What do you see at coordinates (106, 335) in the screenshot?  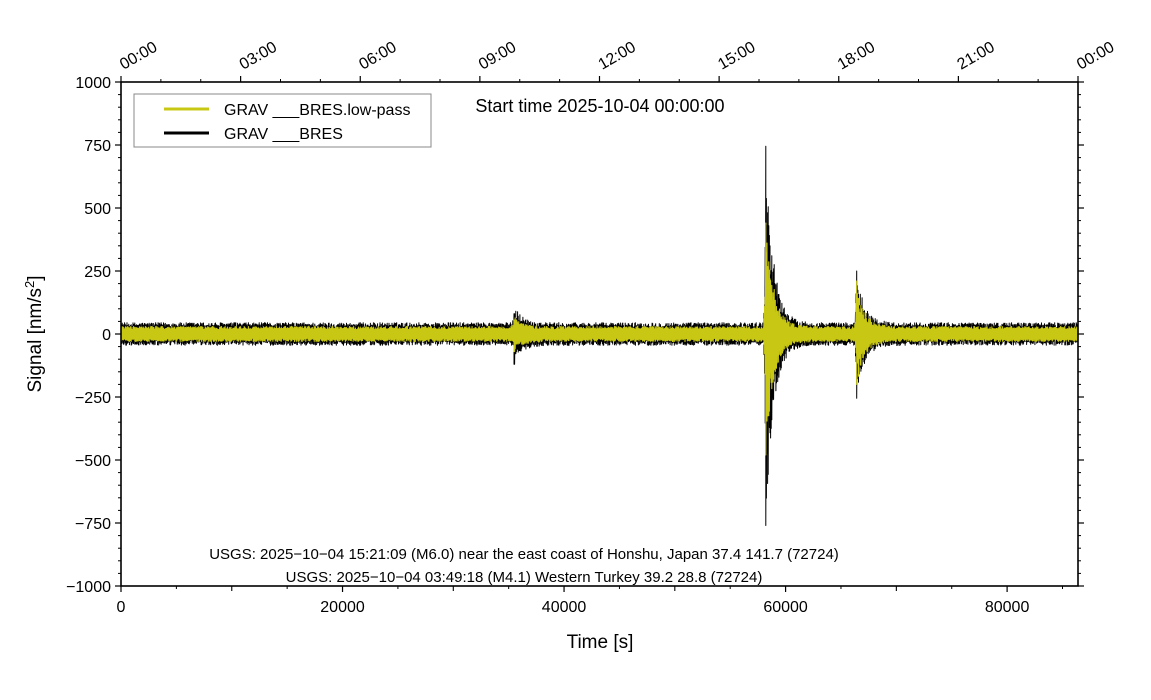 I see `y-tick-label: 0` at bounding box center [106, 335].